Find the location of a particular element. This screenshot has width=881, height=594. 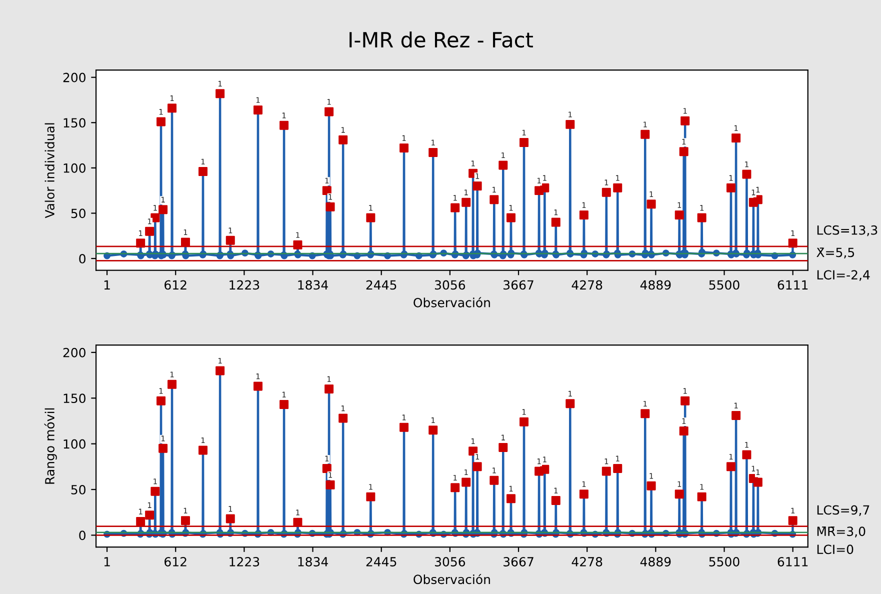

ref-line-label: LCS=9,7 is located at coordinates (843, 510).